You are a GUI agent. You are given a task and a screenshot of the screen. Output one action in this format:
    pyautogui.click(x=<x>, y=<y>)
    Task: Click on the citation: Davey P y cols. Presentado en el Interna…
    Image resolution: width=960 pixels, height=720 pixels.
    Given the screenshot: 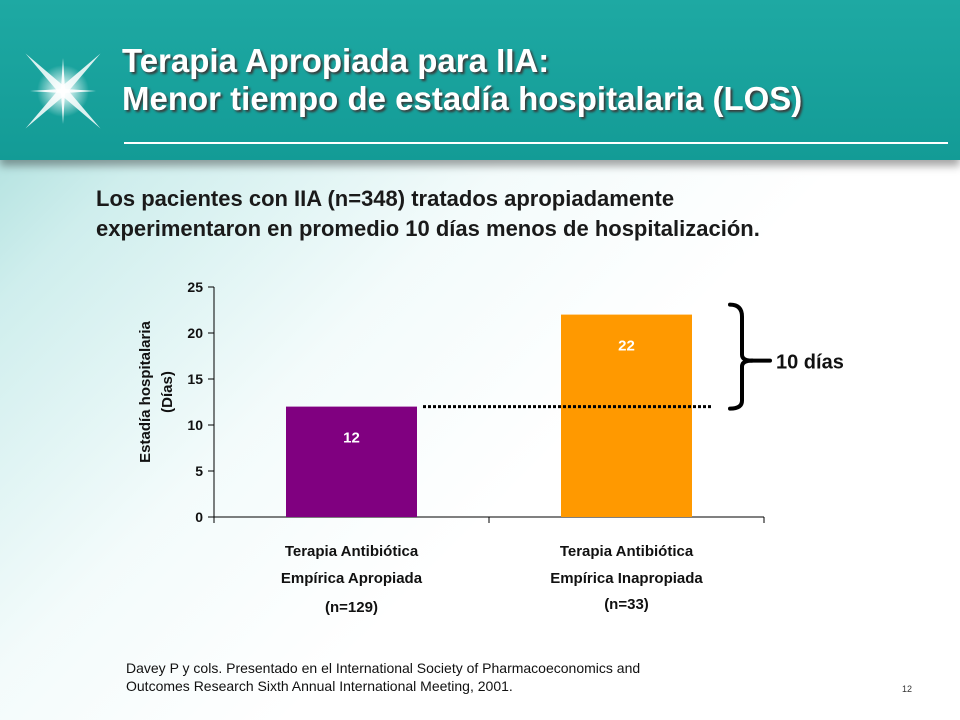 What is the action you would take?
    pyautogui.click(x=383, y=677)
    